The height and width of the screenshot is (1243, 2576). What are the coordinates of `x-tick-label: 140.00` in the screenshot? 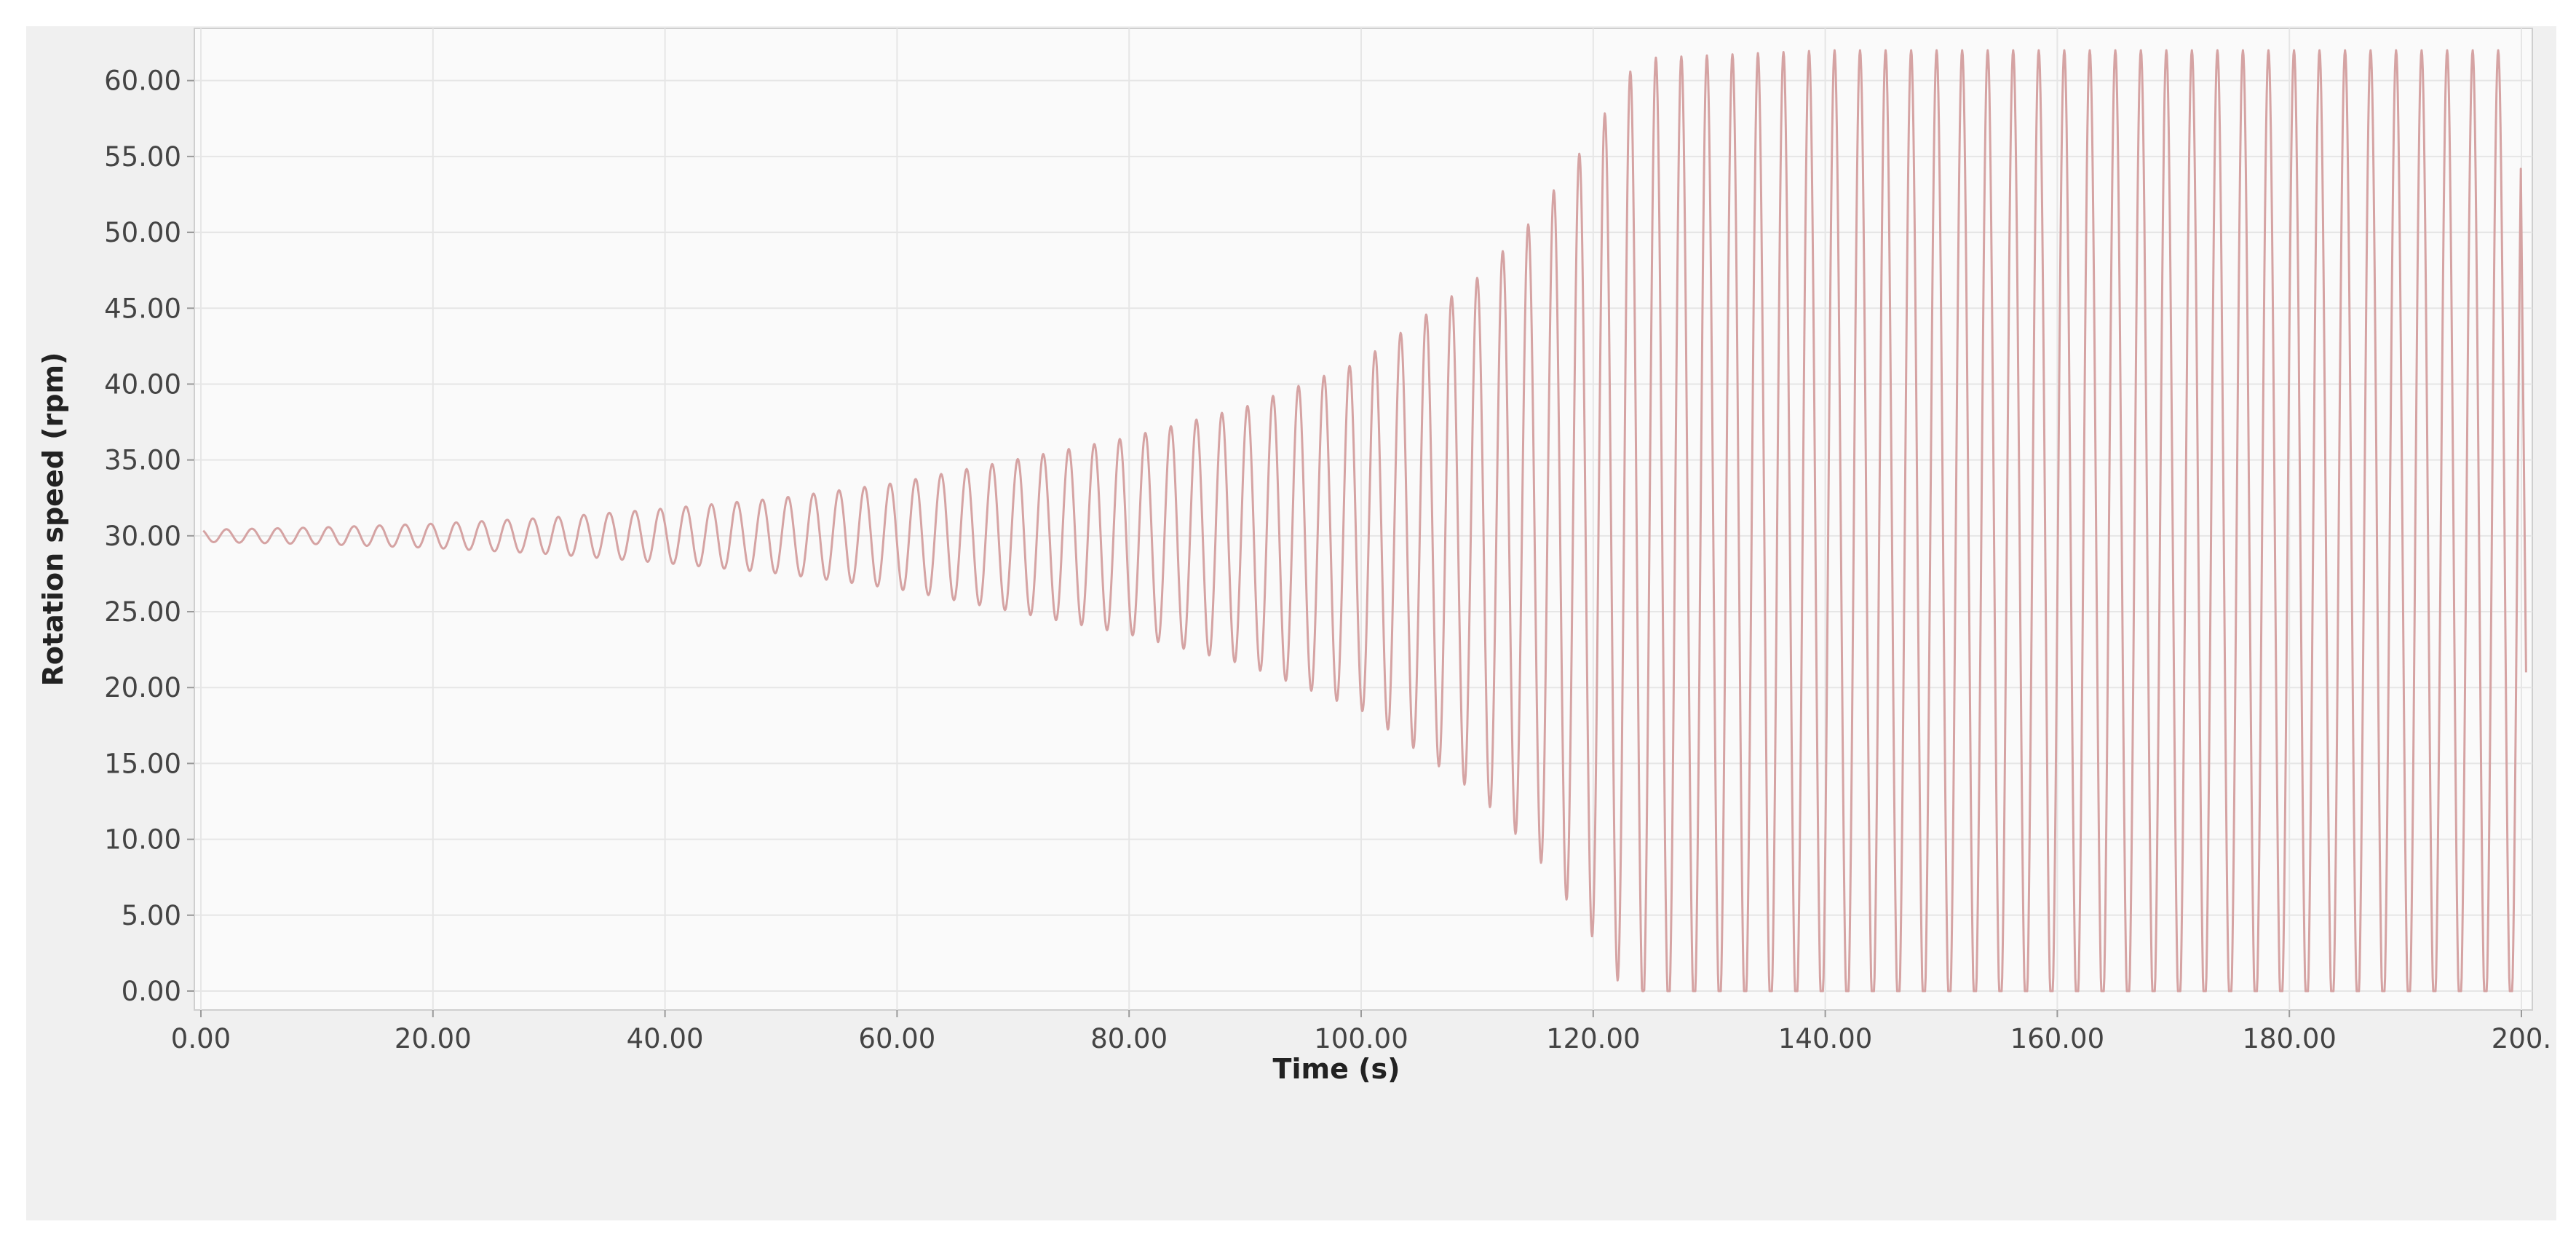 It's located at (1825, 1038).